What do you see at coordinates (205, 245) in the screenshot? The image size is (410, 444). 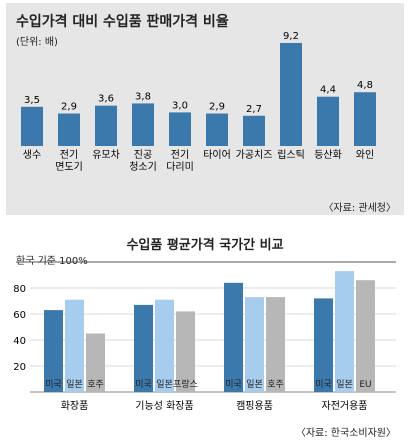 I see `comparison-chart-title: 수입품 평균가격 국가간 비교` at bounding box center [205, 245].